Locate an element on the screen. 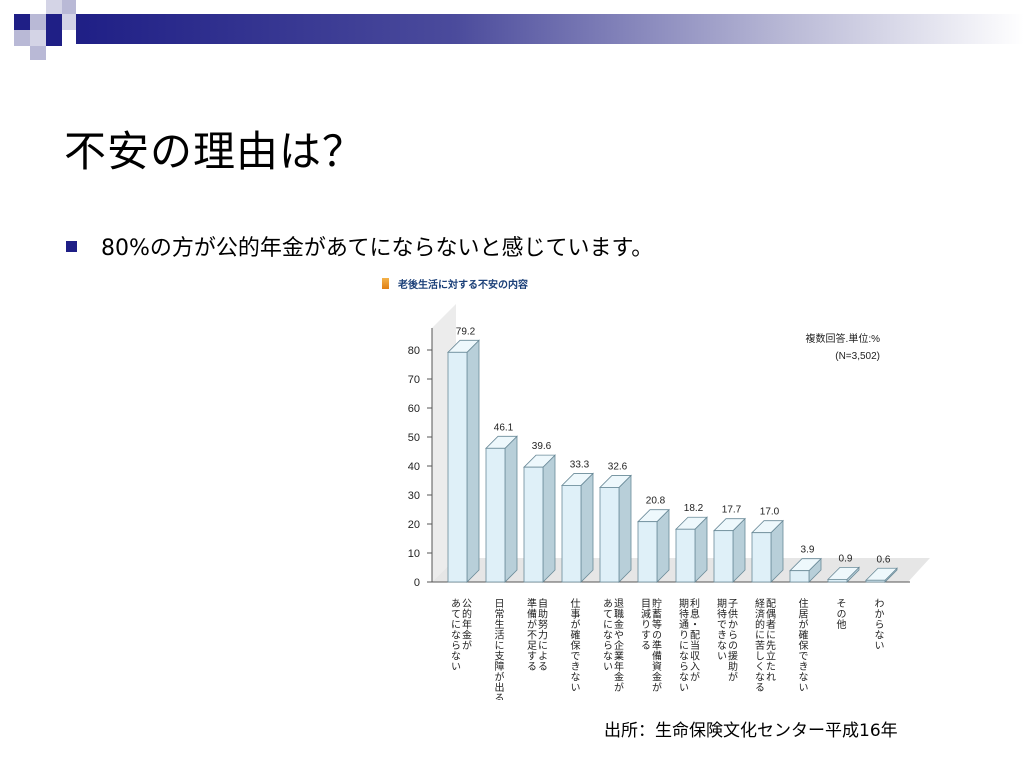 This screenshot has width=1024, height=768. category-label: 日常生活に支障が出る is located at coordinates (498, 649).